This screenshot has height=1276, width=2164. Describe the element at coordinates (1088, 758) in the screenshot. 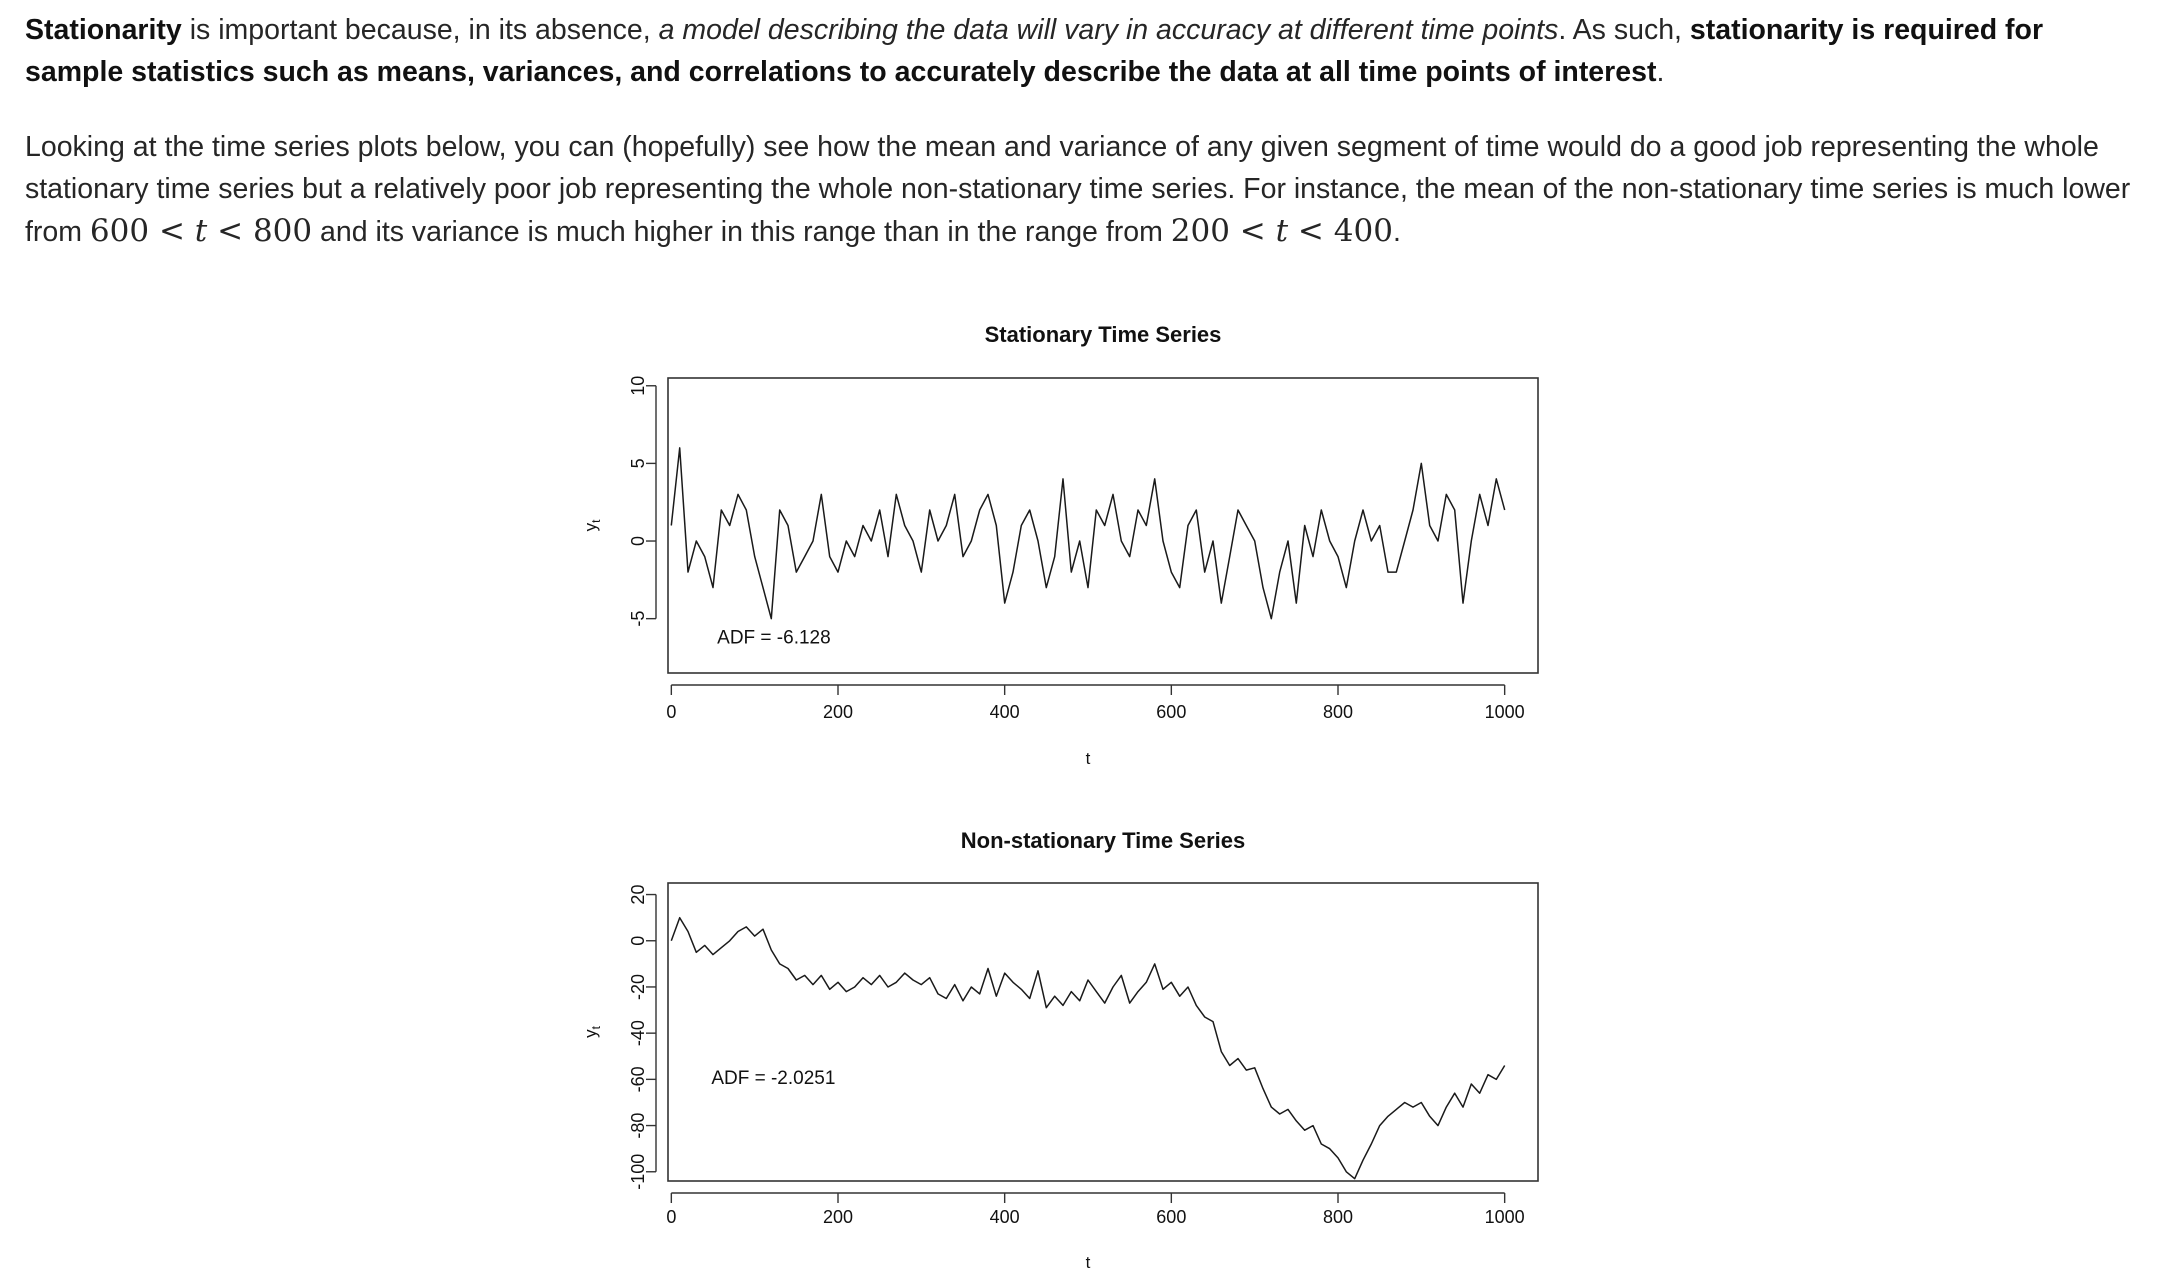

I see `stationary-x-axis-label: t` at that location.